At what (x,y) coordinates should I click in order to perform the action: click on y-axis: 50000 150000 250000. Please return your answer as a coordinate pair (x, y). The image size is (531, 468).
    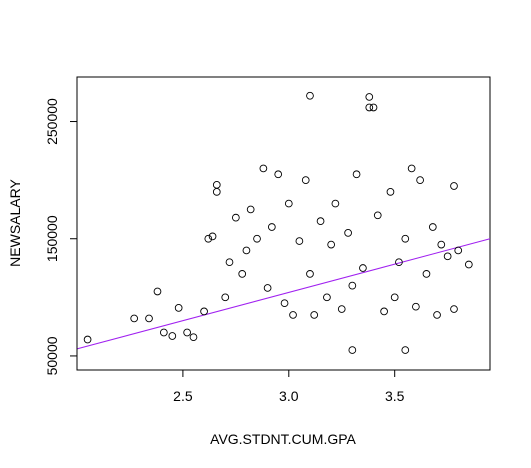
    Looking at the image, I should click on (60, 236).